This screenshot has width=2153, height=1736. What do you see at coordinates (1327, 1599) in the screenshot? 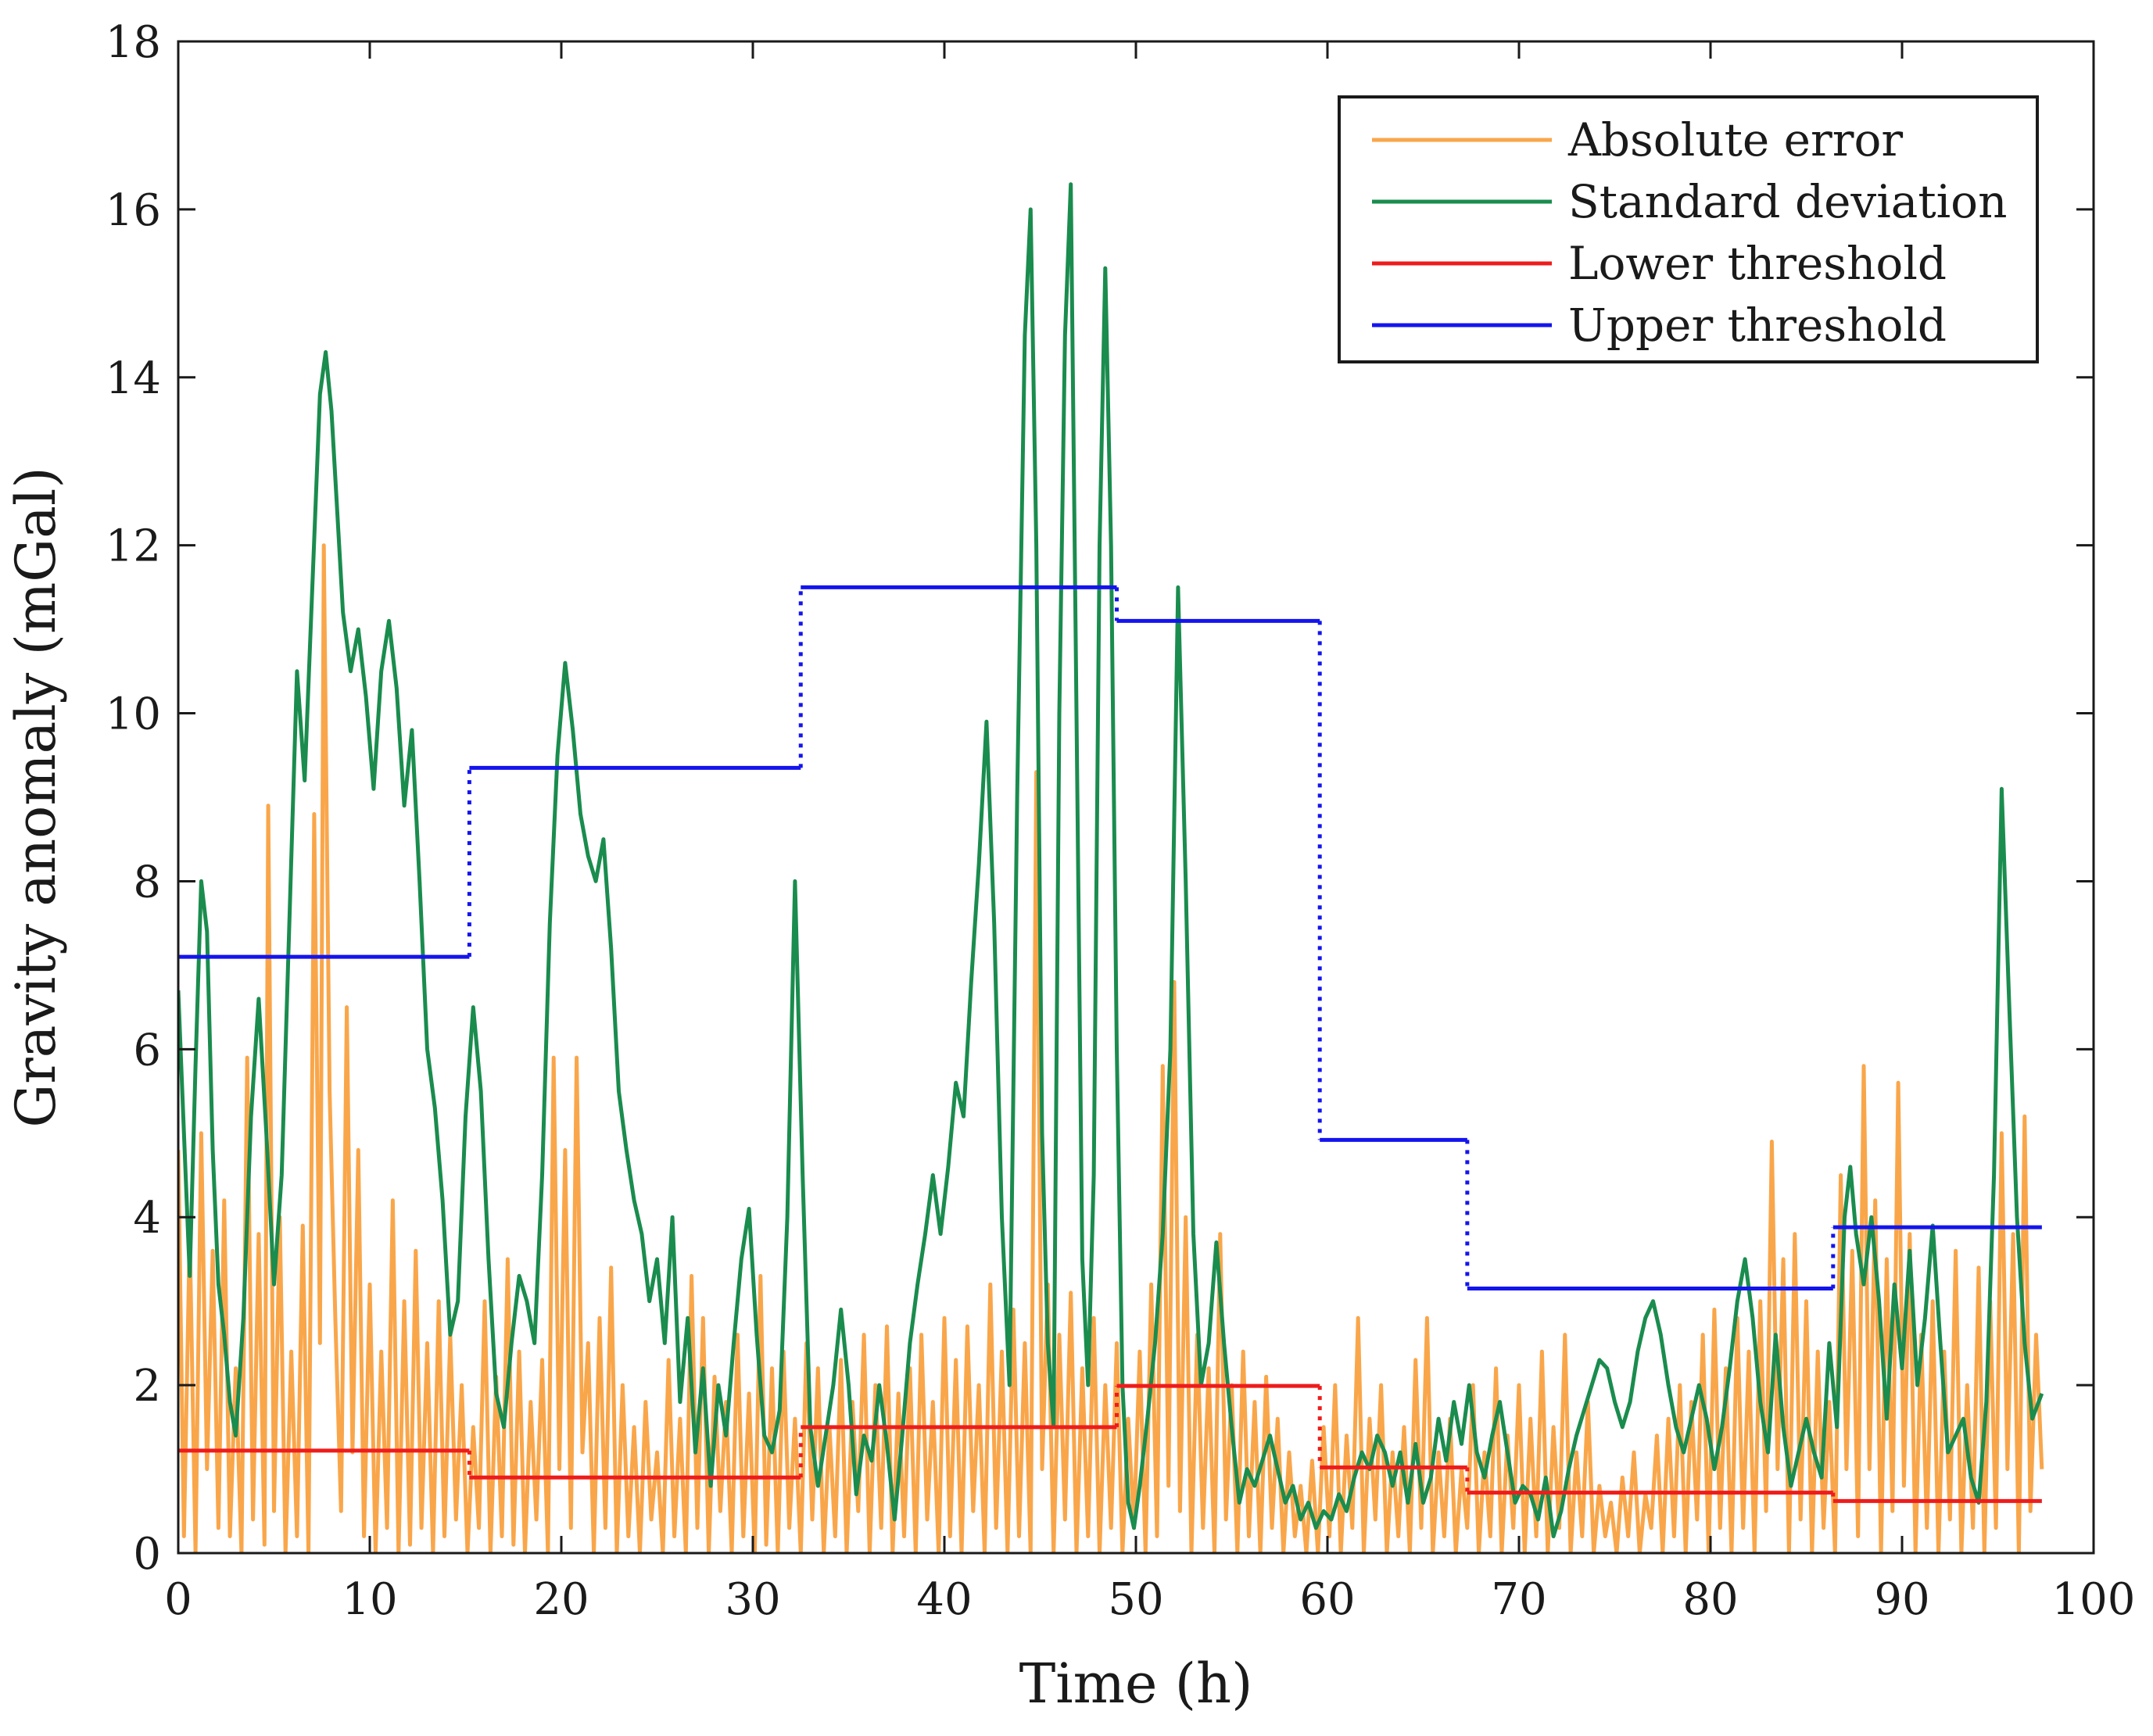
I see `x-tick-label: 60` at bounding box center [1327, 1599].